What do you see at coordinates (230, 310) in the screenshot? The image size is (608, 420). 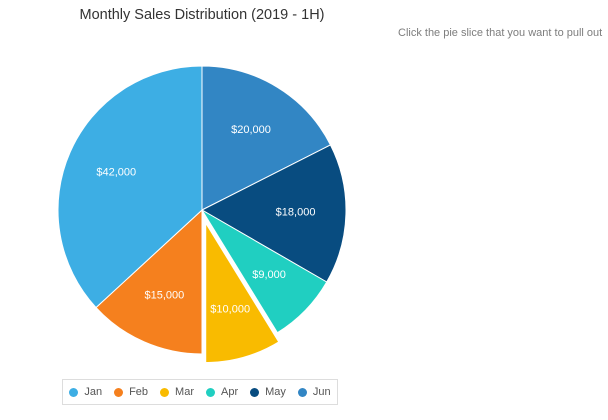 I see `data-label-mar: $10,000` at bounding box center [230, 310].